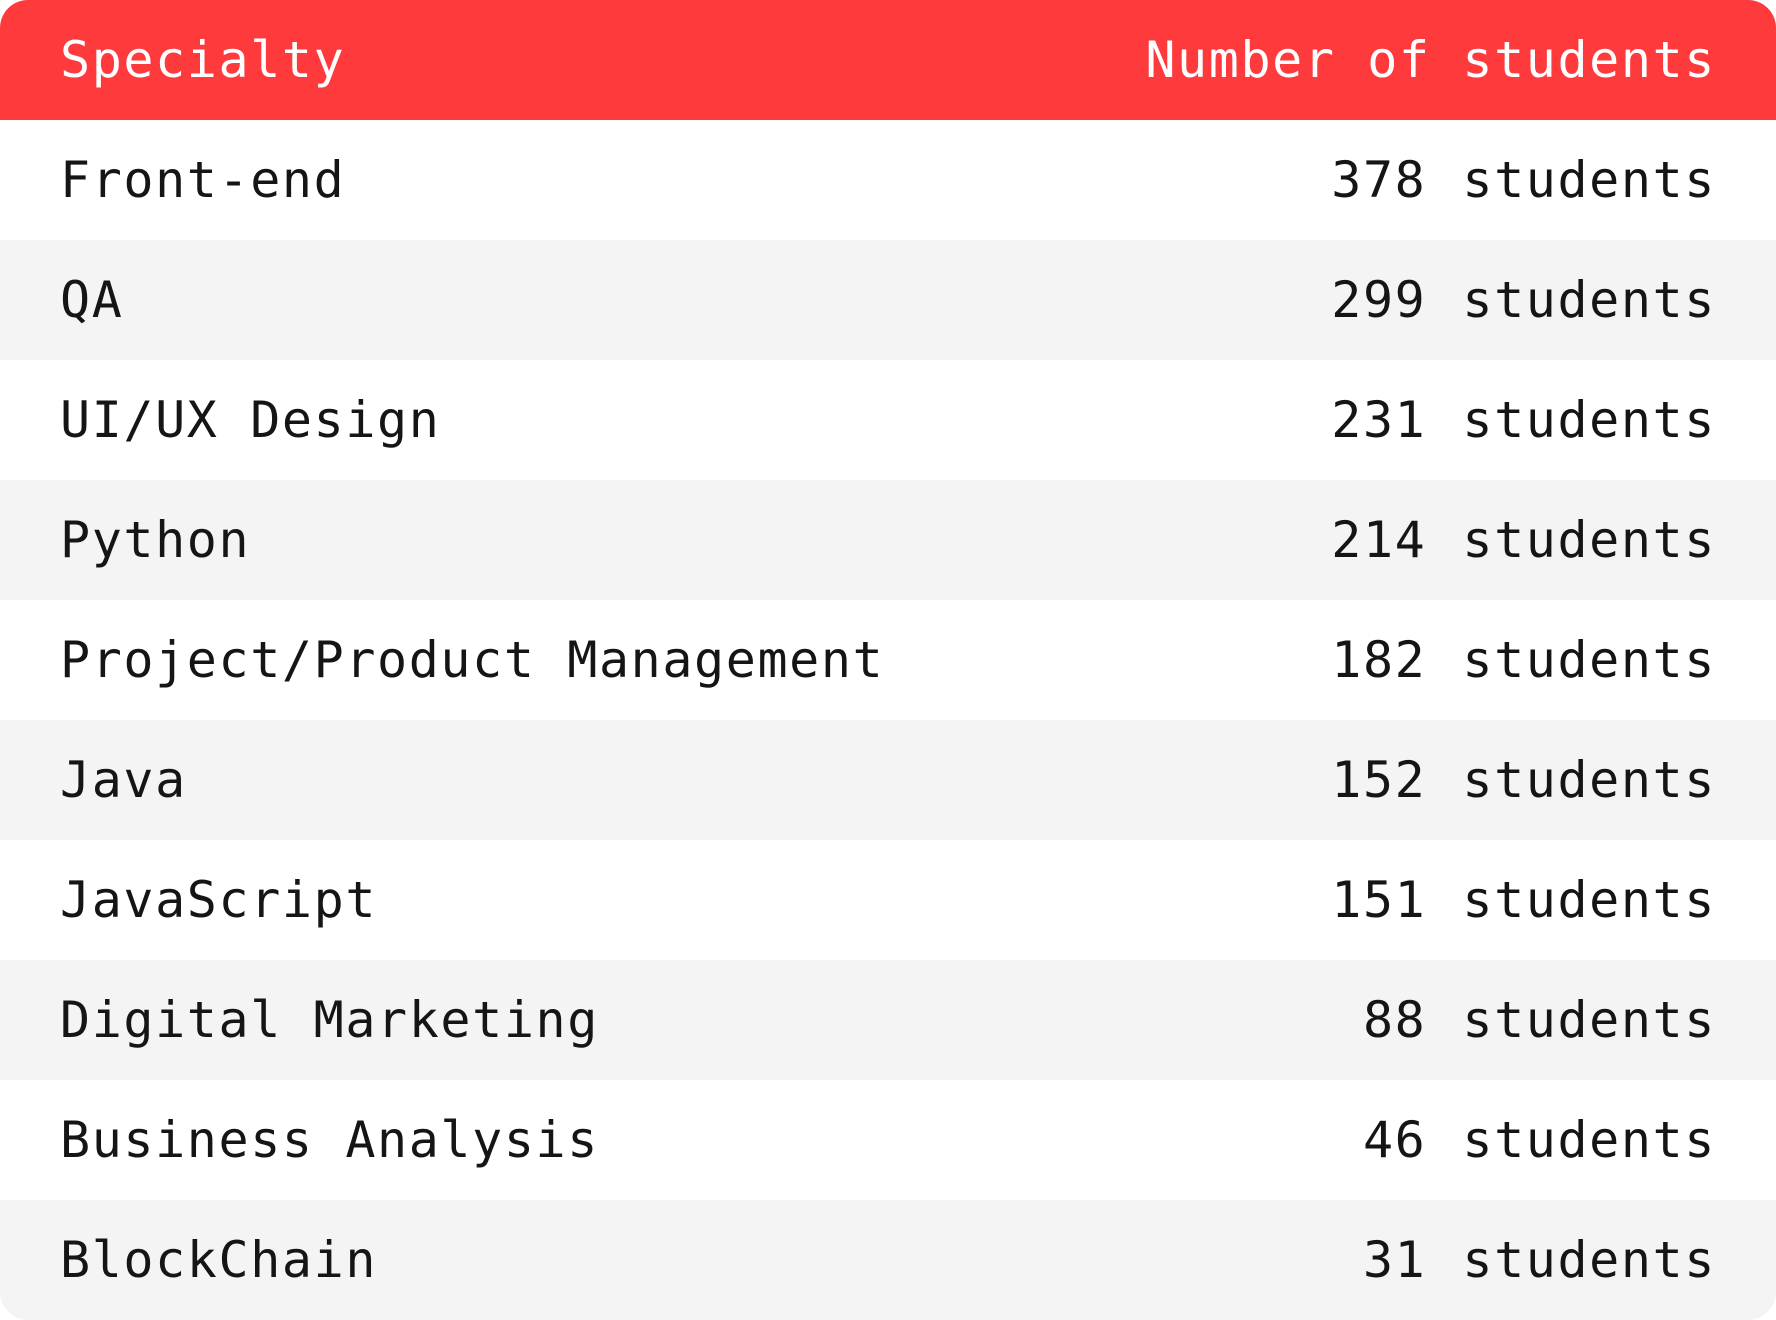 Image resolution: width=1776 pixels, height=1320 pixels. Describe the element at coordinates (1379, 780) in the screenshot. I see `count-value: 152` at that location.